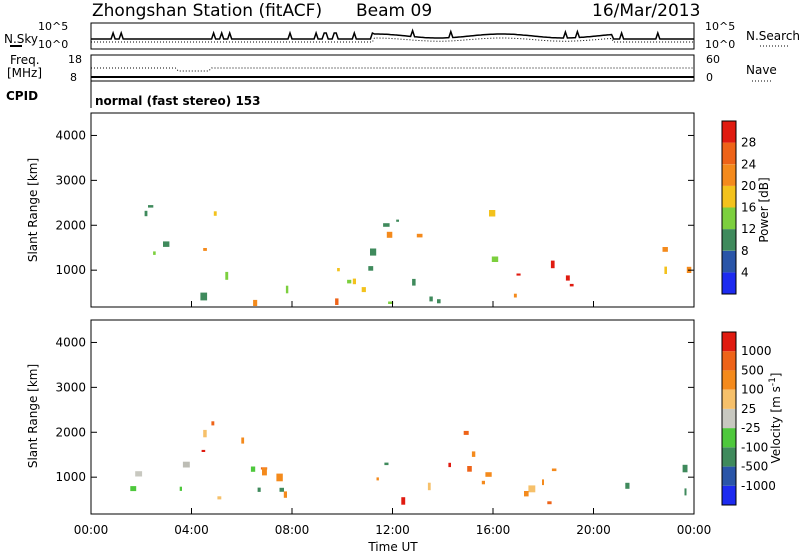  I want to click on colorbar-tick: 24, so click(748, 164).